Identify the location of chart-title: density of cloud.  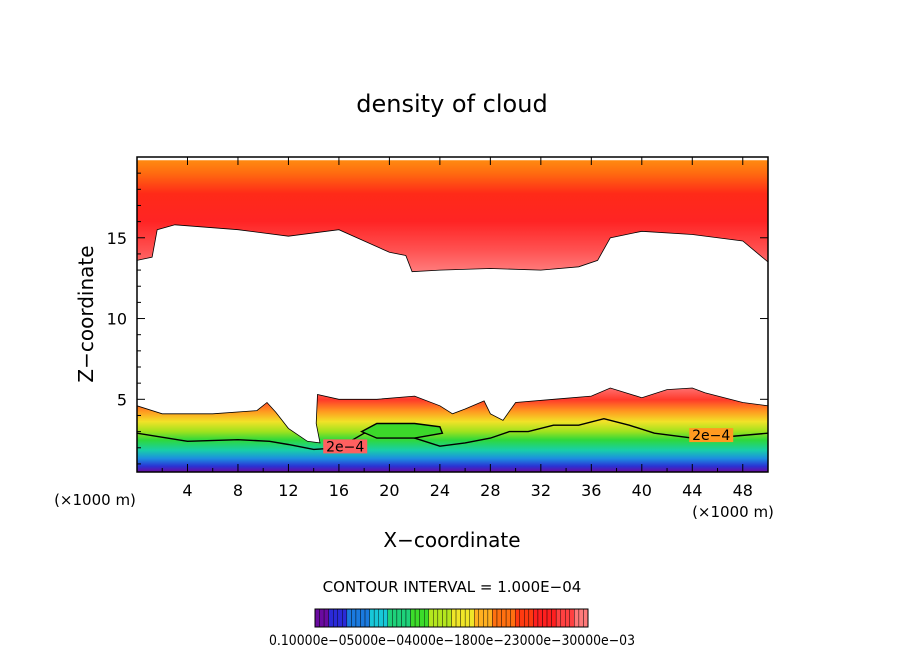
(451, 104).